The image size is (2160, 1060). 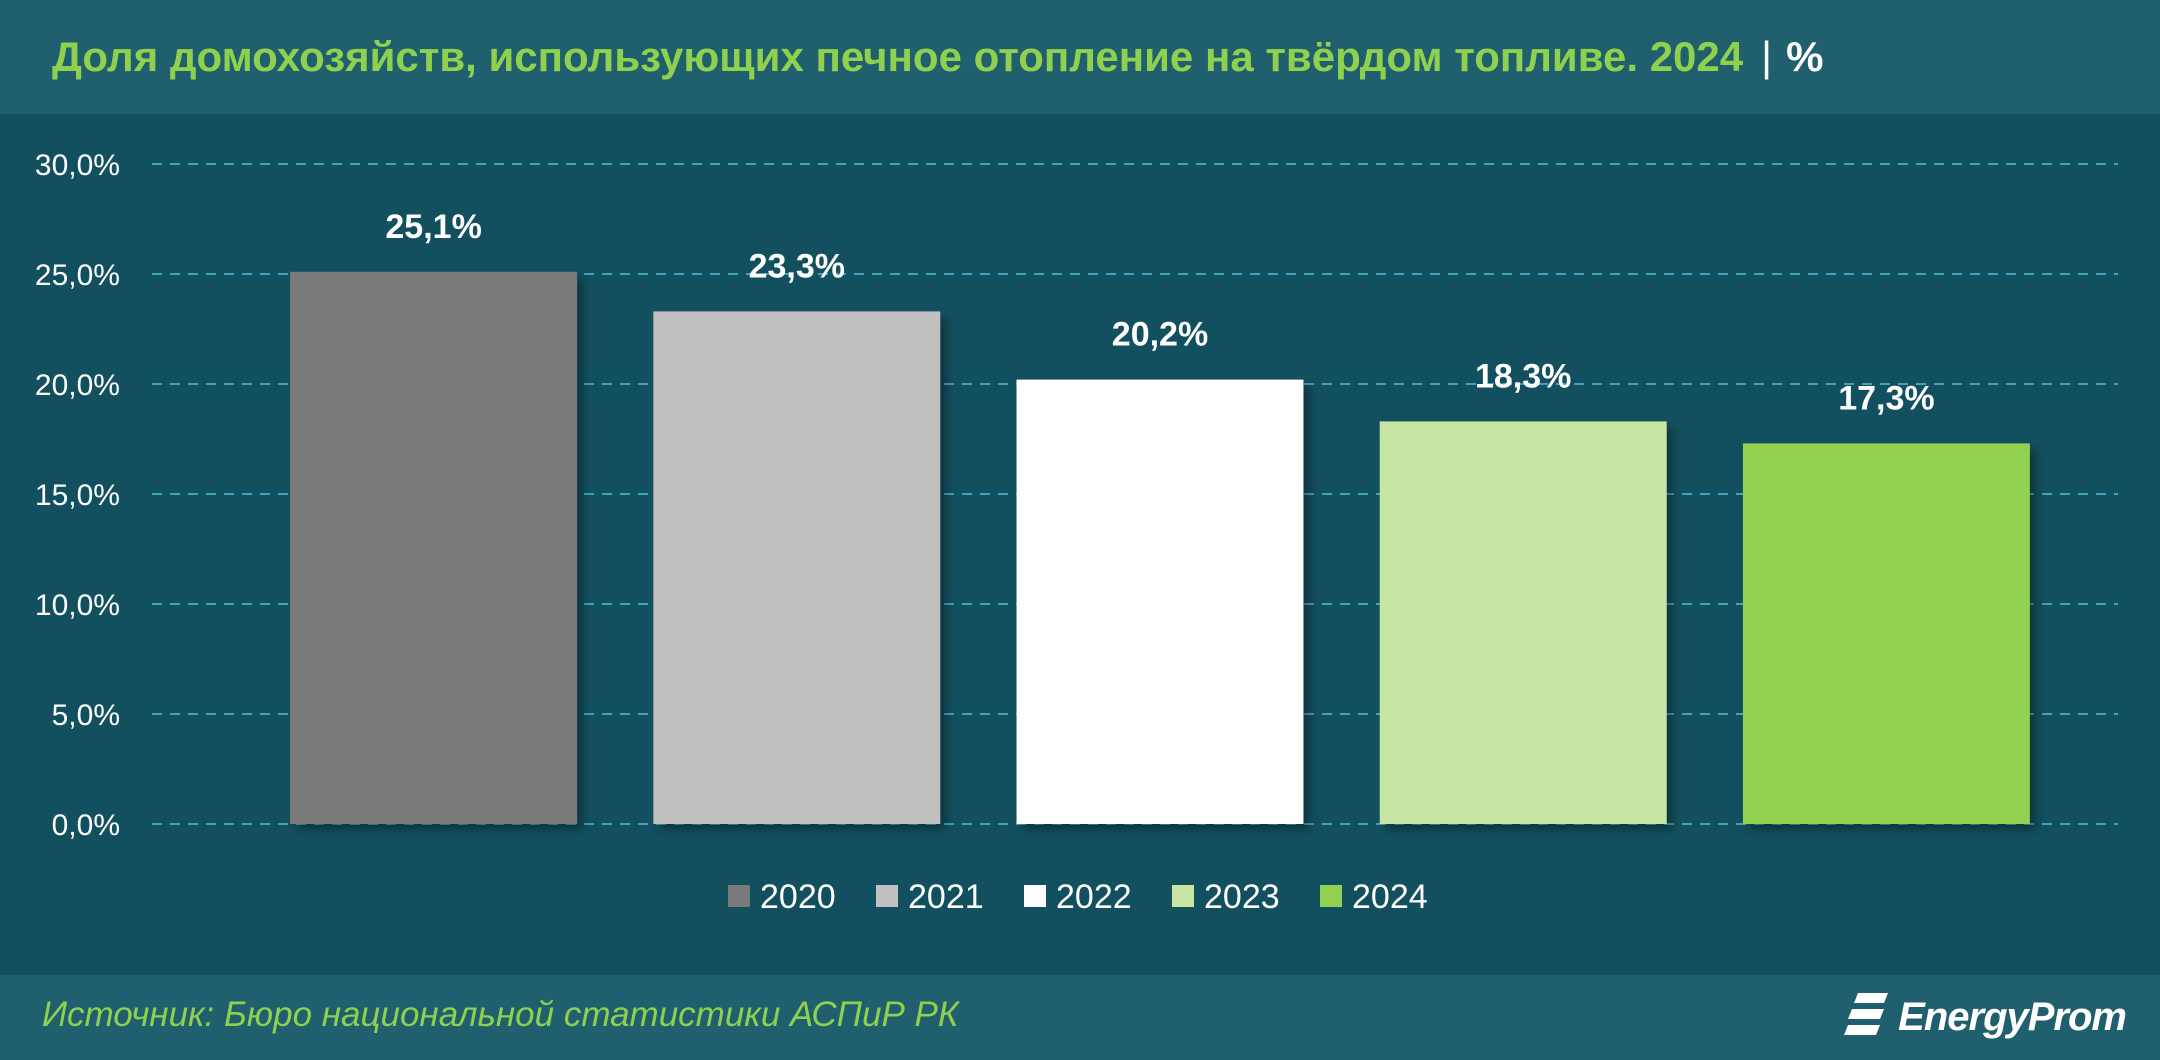 What do you see at coordinates (797, 567) in the screenshot?
I see `bar-2021` at bounding box center [797, 567].